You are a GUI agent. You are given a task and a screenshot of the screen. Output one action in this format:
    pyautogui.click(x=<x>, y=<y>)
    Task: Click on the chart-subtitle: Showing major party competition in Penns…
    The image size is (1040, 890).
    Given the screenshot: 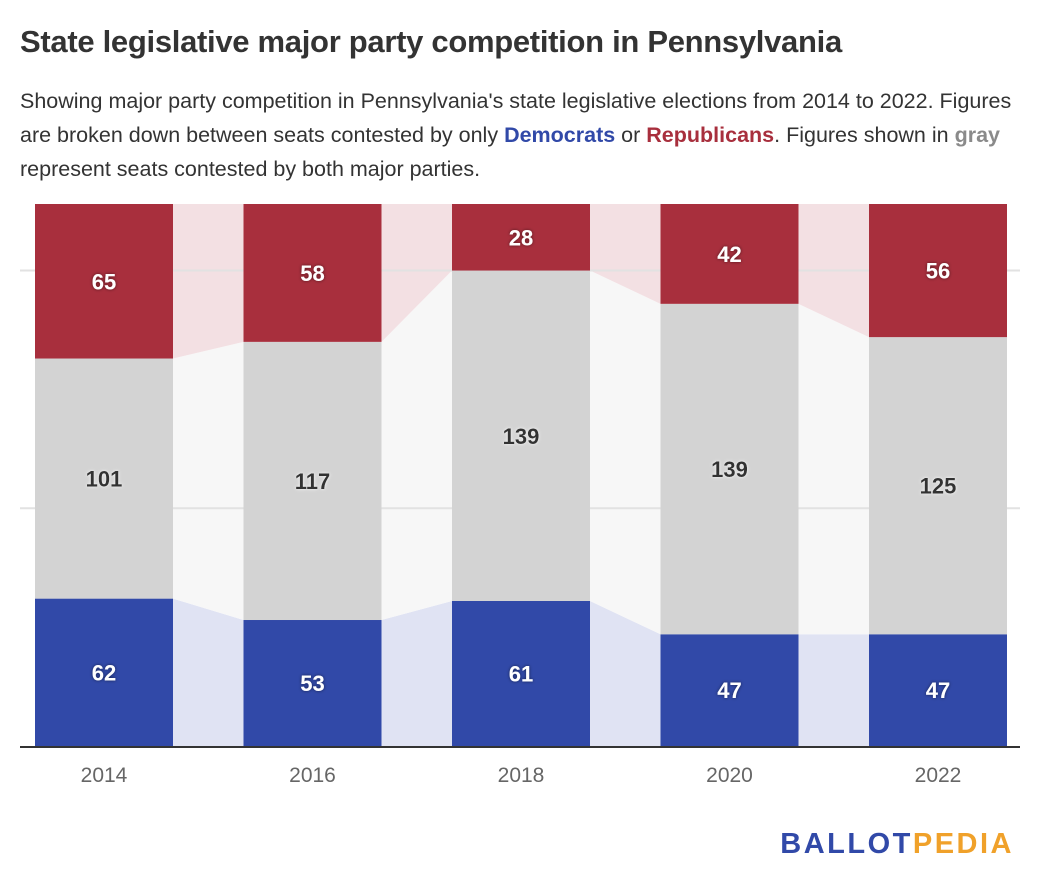 What is the action you would take?
    pyautogui.click(x=520, y=135)
    